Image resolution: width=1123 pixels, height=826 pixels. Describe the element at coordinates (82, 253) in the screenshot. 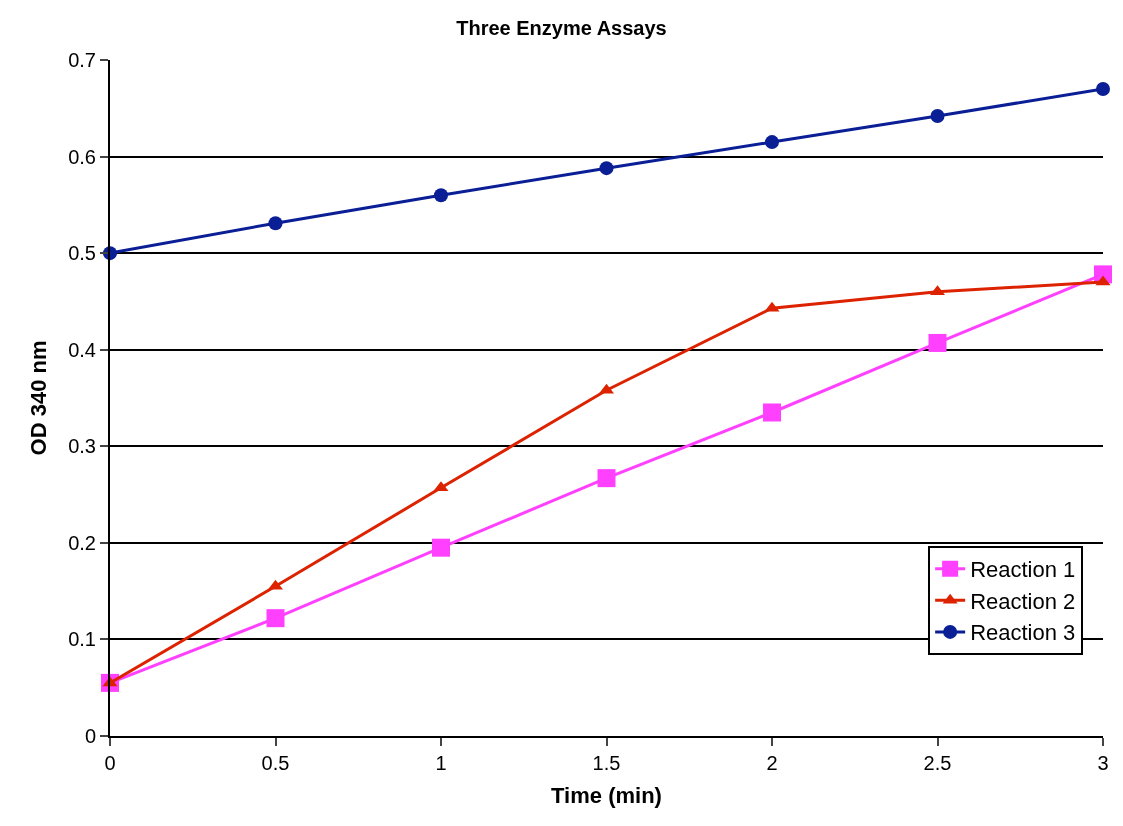

I see `y-tick-label: 0.5` at that location.